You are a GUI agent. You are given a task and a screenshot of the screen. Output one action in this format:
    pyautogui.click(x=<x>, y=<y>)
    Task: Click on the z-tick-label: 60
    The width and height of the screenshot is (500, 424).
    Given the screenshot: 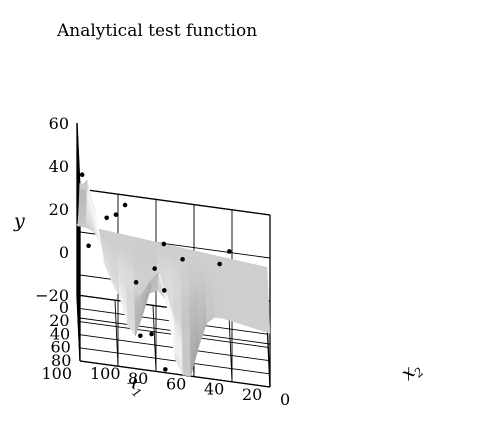 What is the action you would take?
    pyautogui.click(x=59, y=123)
    